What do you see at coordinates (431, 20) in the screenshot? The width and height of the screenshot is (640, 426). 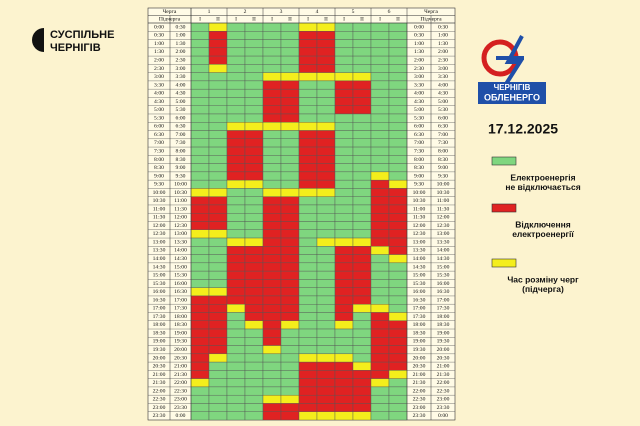 I see `subqueue-header: Підчерга` at bounding box center [431, 20].